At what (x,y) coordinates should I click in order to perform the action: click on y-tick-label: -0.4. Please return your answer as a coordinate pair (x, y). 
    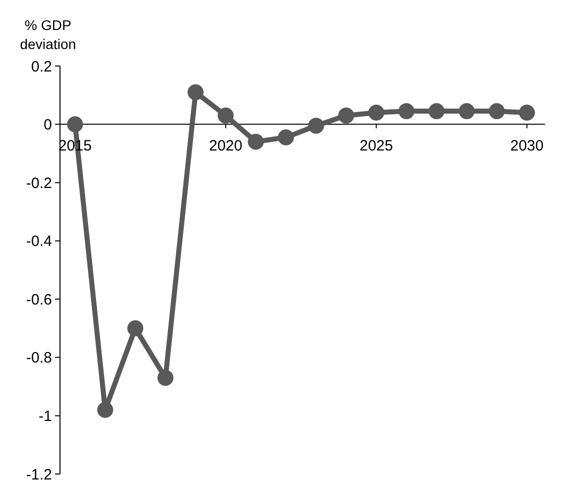
    Looking at the image, I should click on (39, 241).